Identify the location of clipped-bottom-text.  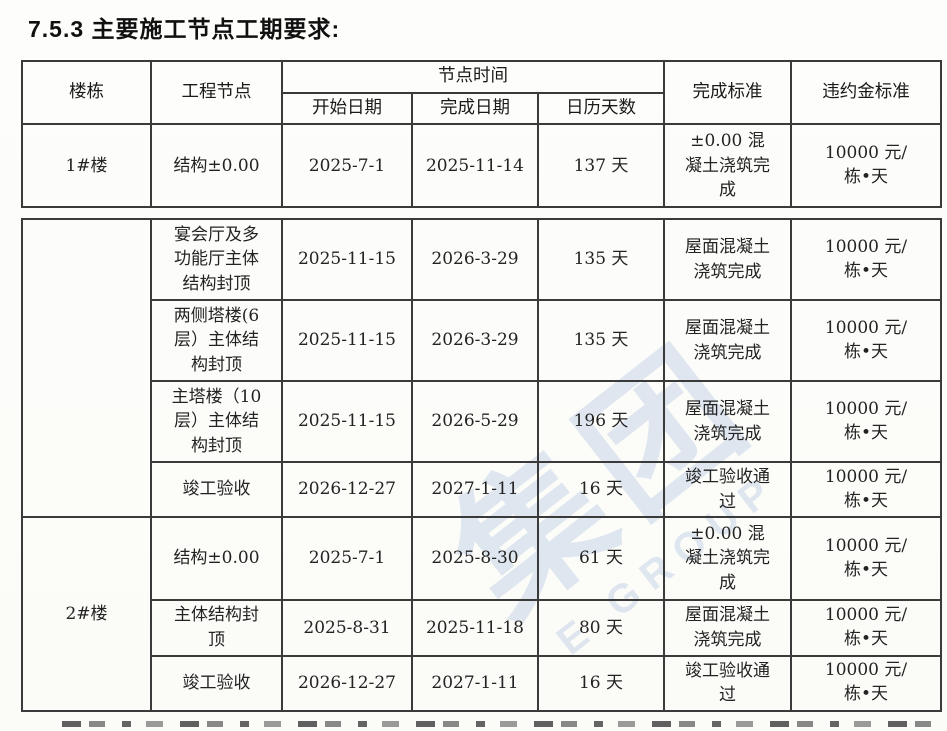
(500, 724).